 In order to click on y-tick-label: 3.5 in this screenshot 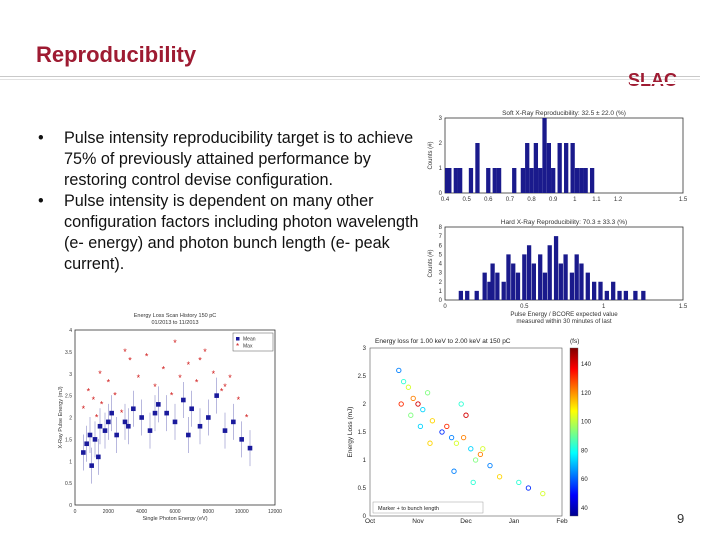, I will do `click(68, 353)`.